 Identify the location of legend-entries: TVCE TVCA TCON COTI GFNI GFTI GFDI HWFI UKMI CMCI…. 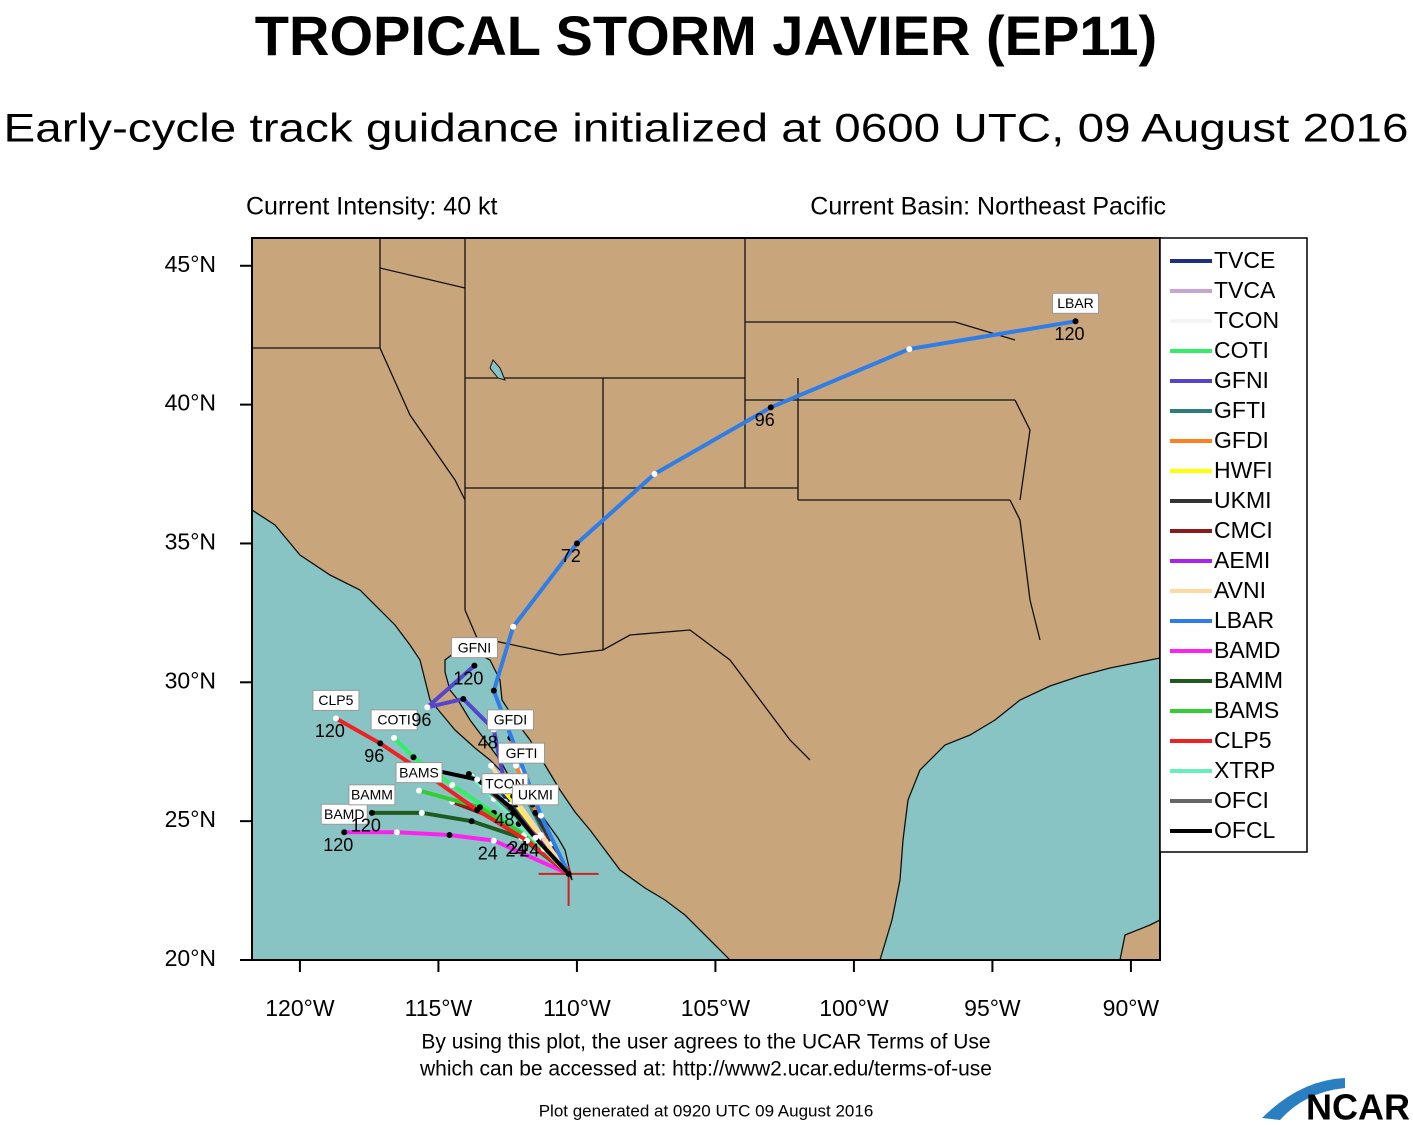
(1226, 545).